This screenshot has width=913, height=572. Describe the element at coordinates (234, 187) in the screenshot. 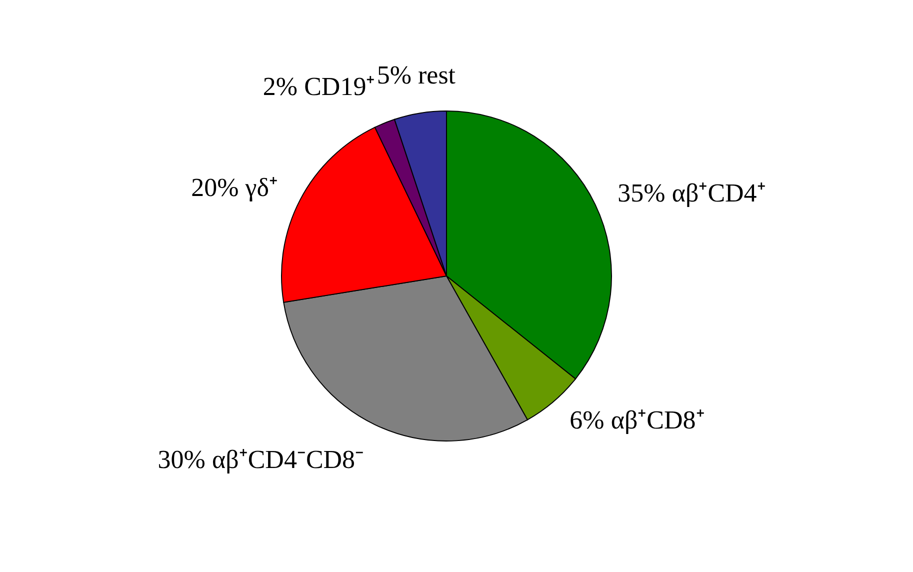

I see `slice-label: 20% γδ⁺` at that location.